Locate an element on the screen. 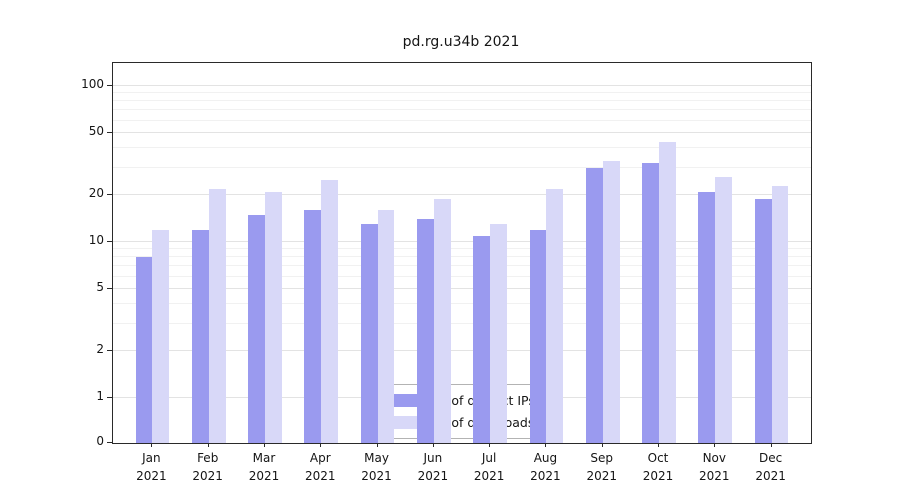 Image resolution: width=900 pixels, height=500 pixels. legend-item-downloads: Nb of downloads is located at coordinates (462, 422).